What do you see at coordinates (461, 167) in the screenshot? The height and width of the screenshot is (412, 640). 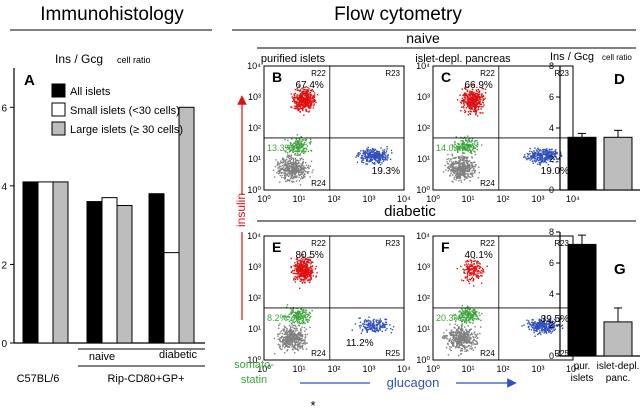 I see `gray-cells` at bounding box center [461, 167].